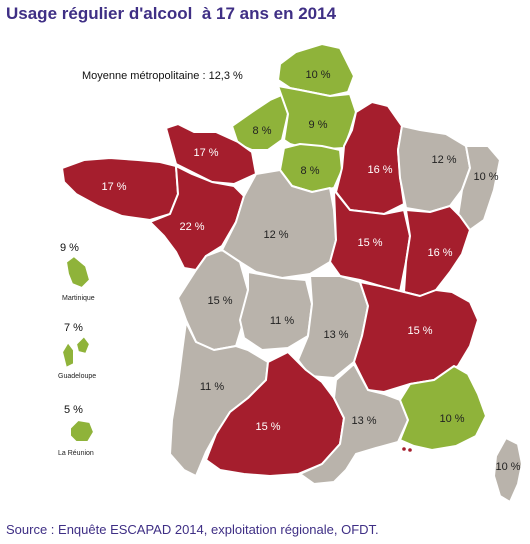 This screenshot has height=544, width=530. What do you see at coordinates (78, 272) in the screenshot?
I see `overseas-martinique` at bounding box center [78, 272].